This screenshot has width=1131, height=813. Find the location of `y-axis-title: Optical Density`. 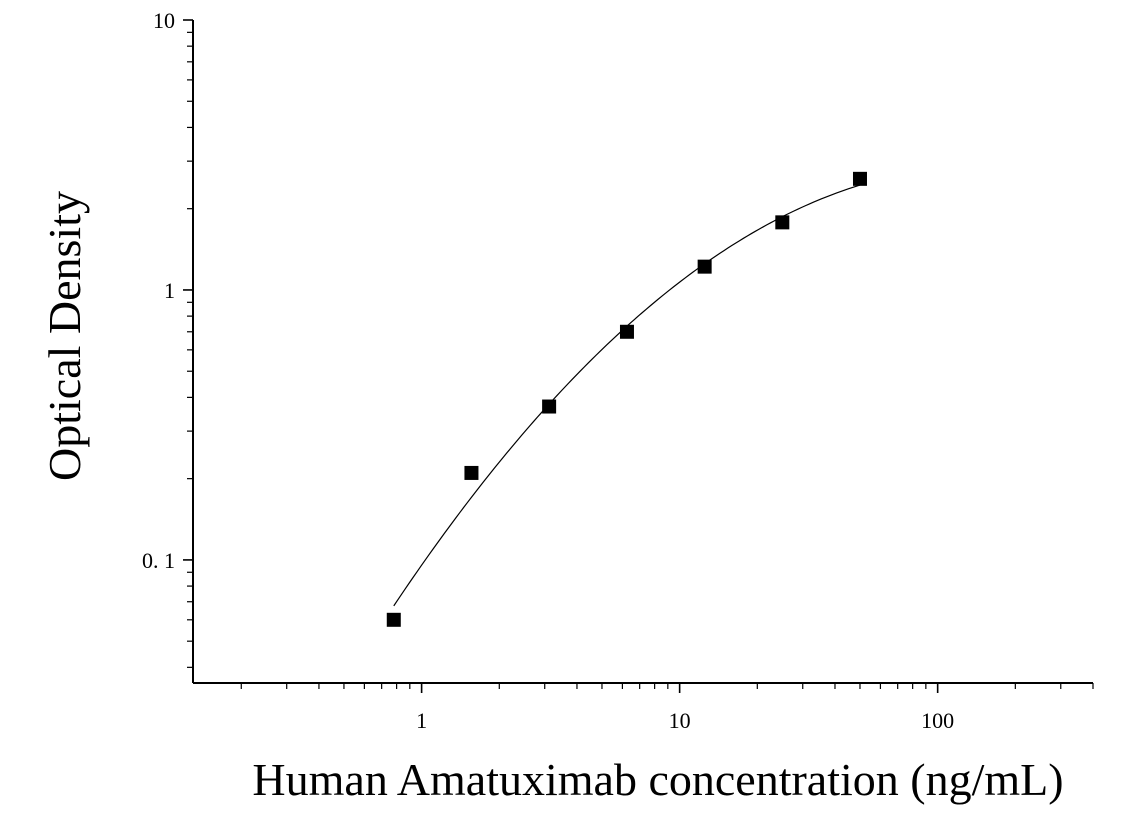

y-axis-title: Optical Density is located at coordinates (64, 336).